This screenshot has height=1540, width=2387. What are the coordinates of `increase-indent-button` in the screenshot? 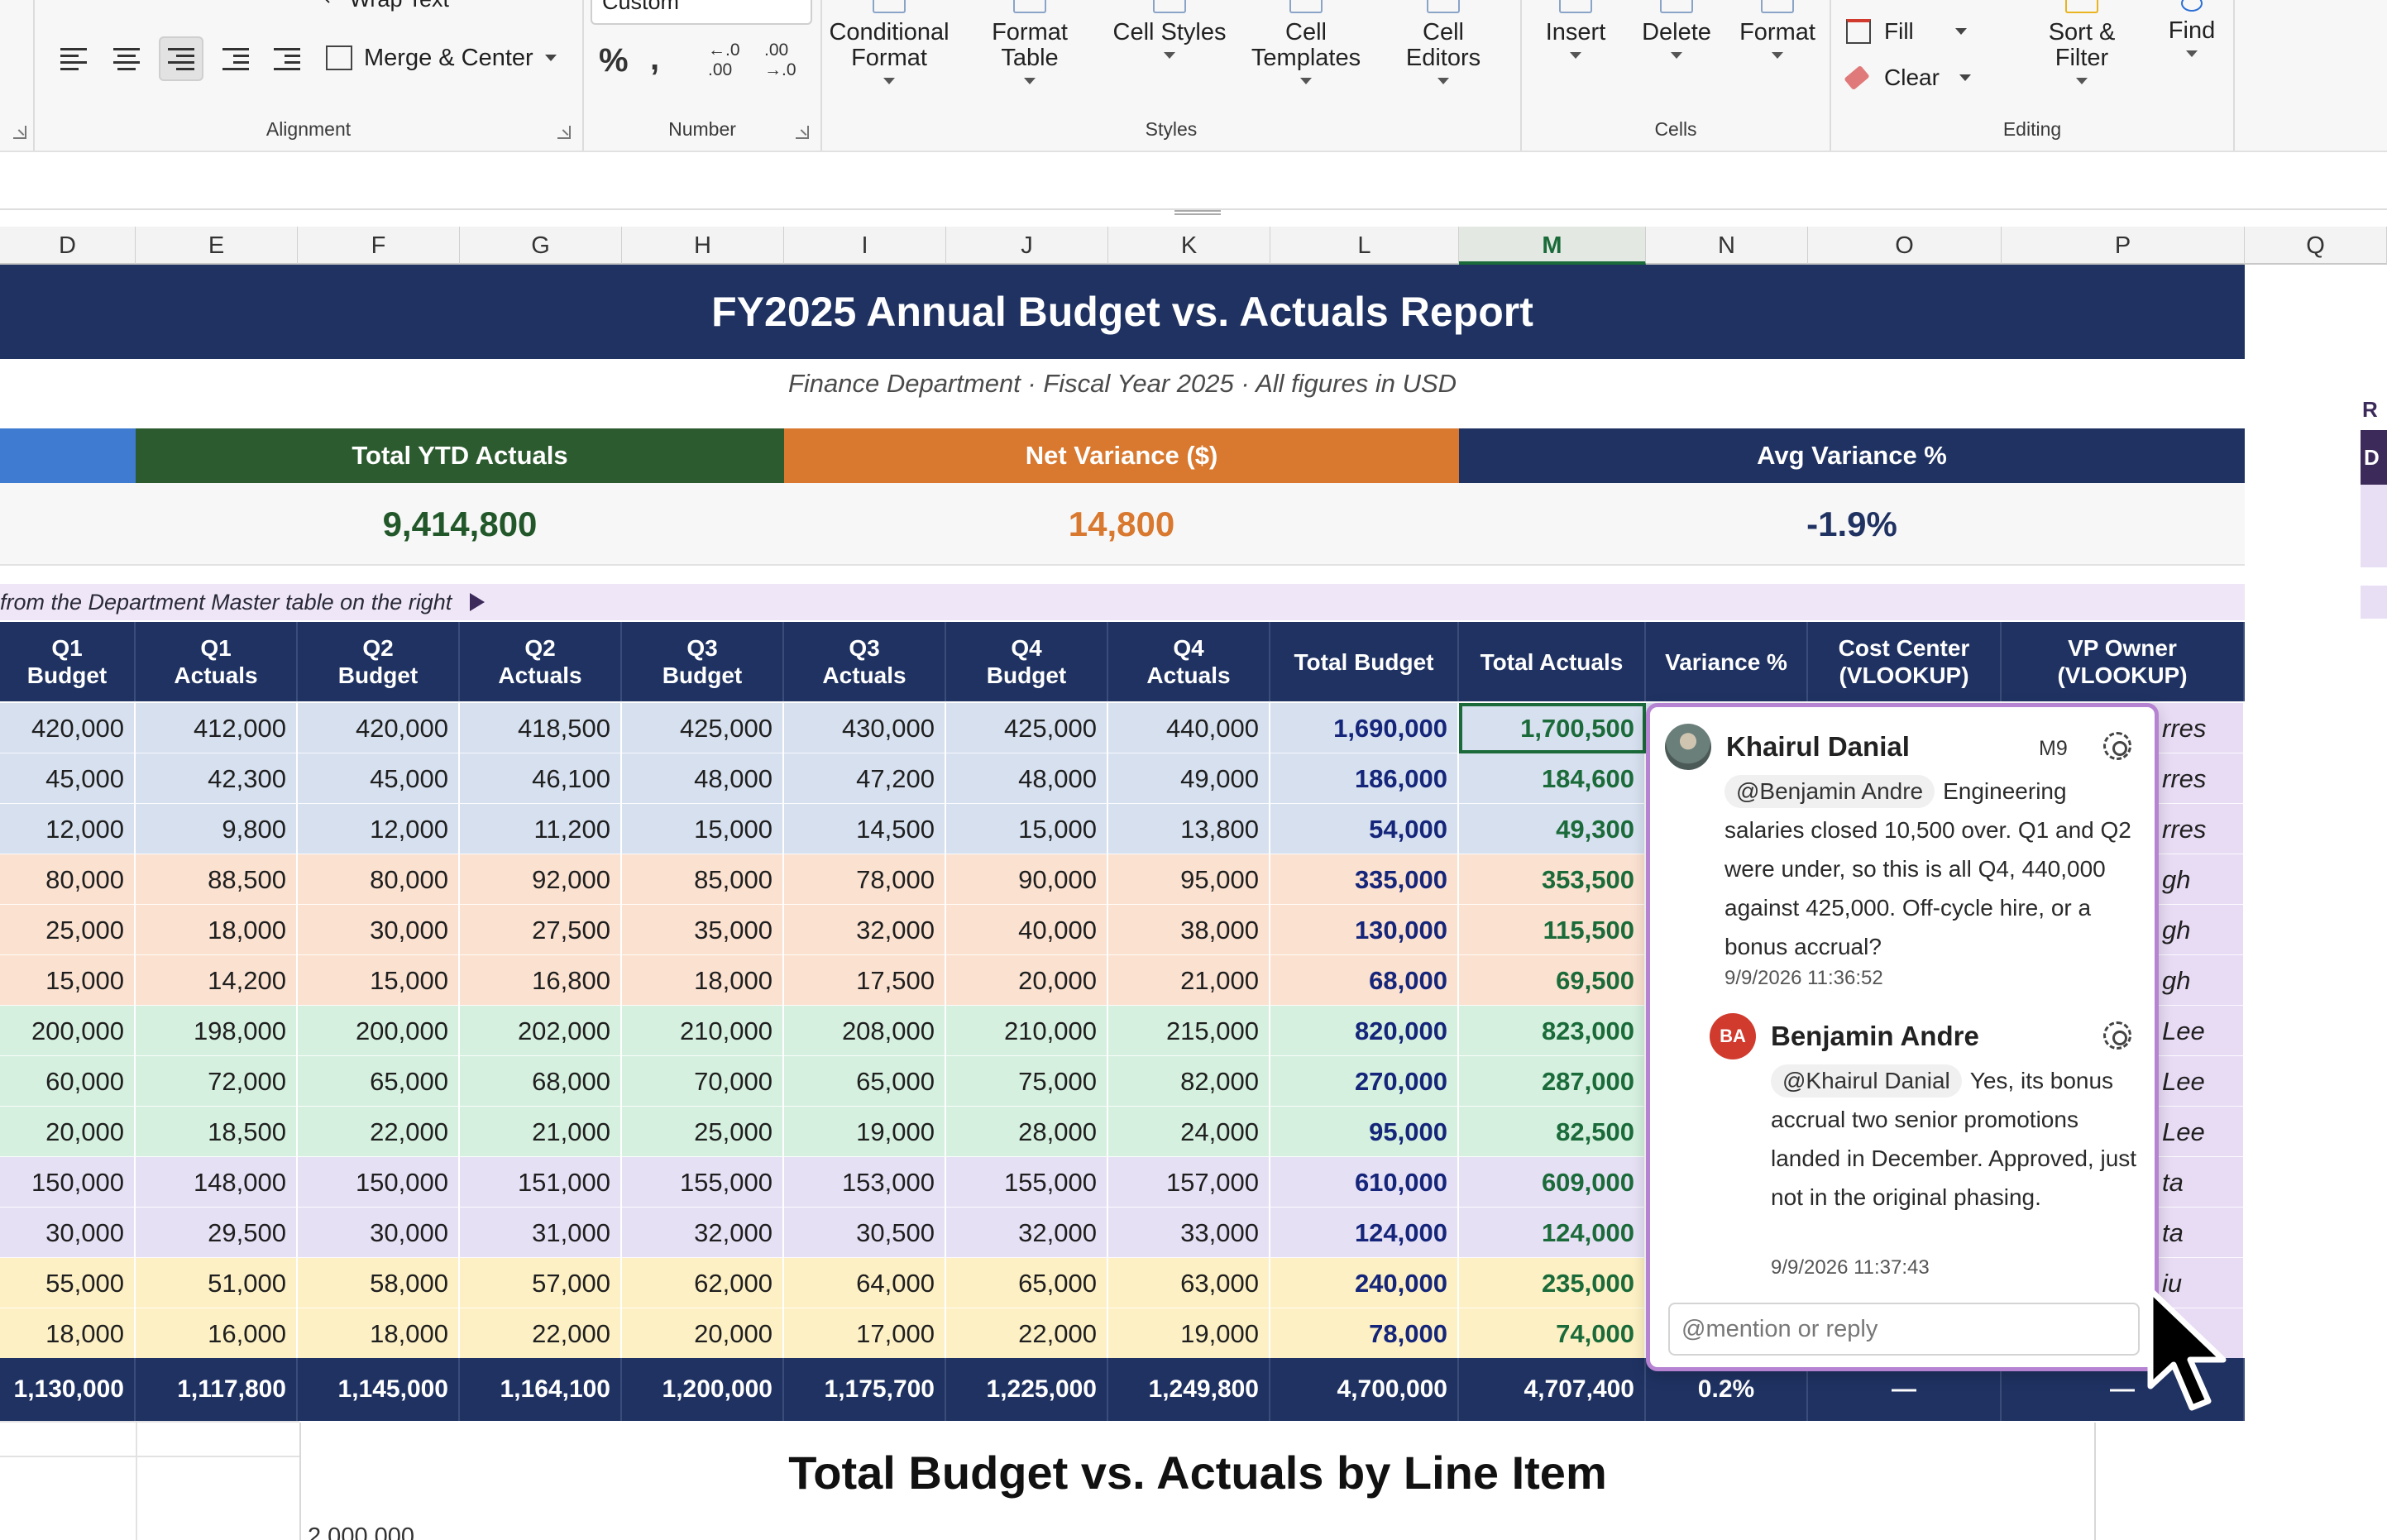 It's located at (287, 58).